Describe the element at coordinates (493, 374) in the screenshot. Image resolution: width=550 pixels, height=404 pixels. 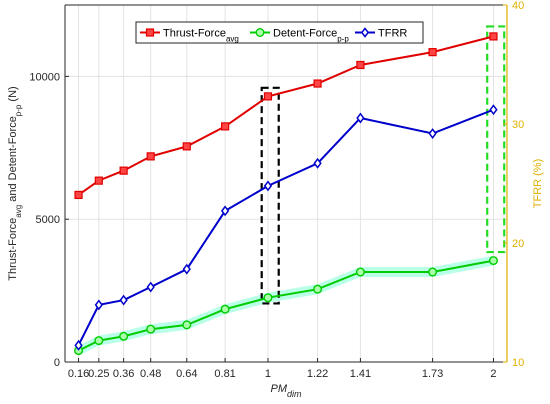
I see `x-tick-label: 2` at that location.